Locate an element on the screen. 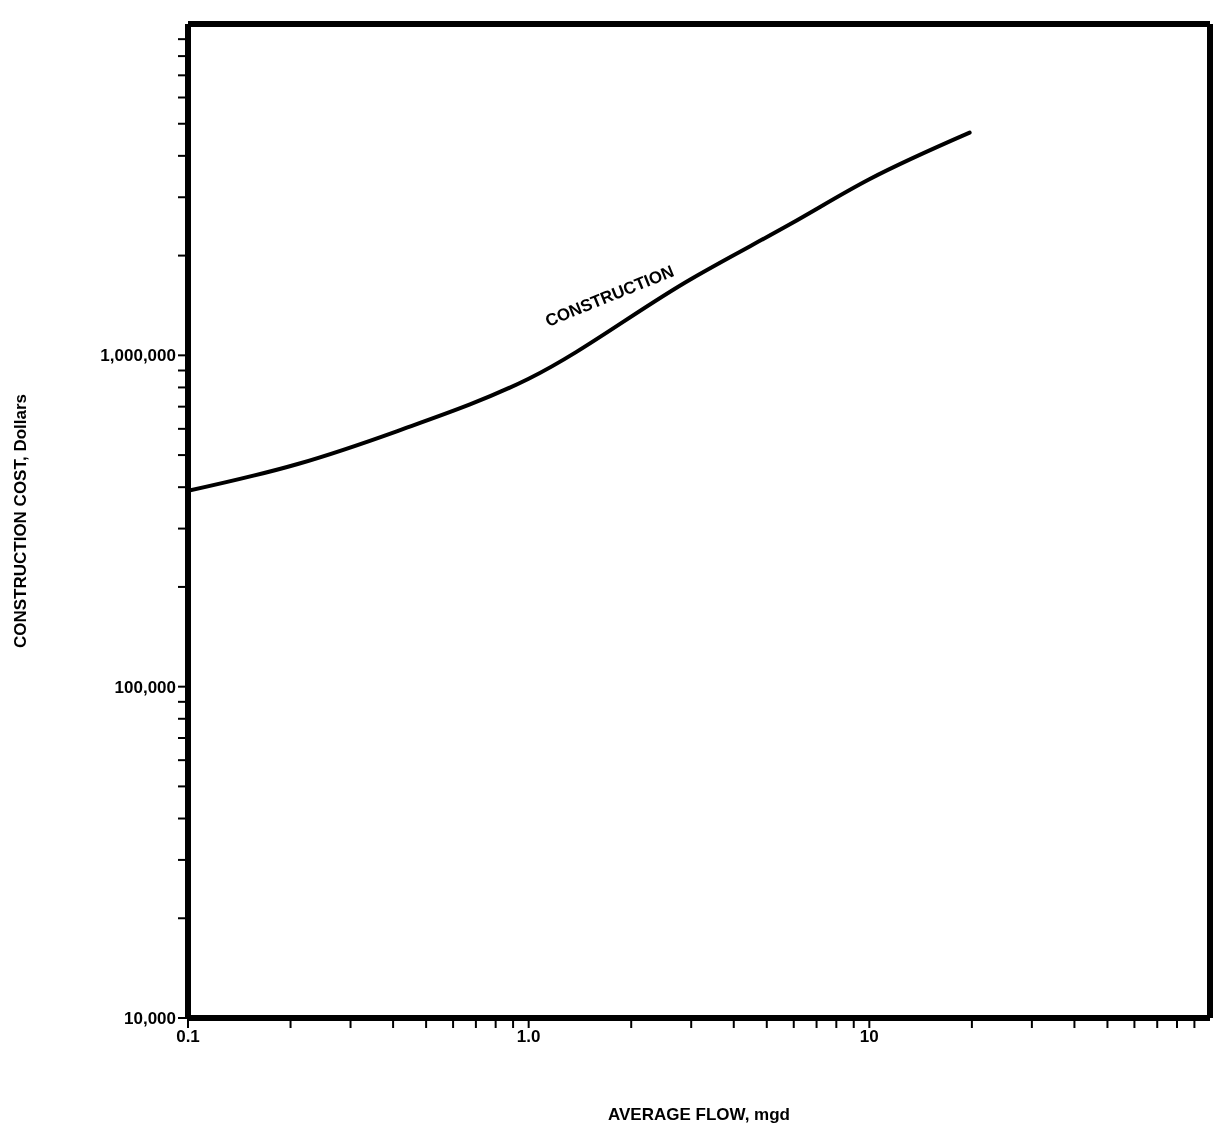 Image resolution: width=1230 pixels, height=1148 pixels. y-tick-label: 10,000 is located at coordinates (150, 1019).